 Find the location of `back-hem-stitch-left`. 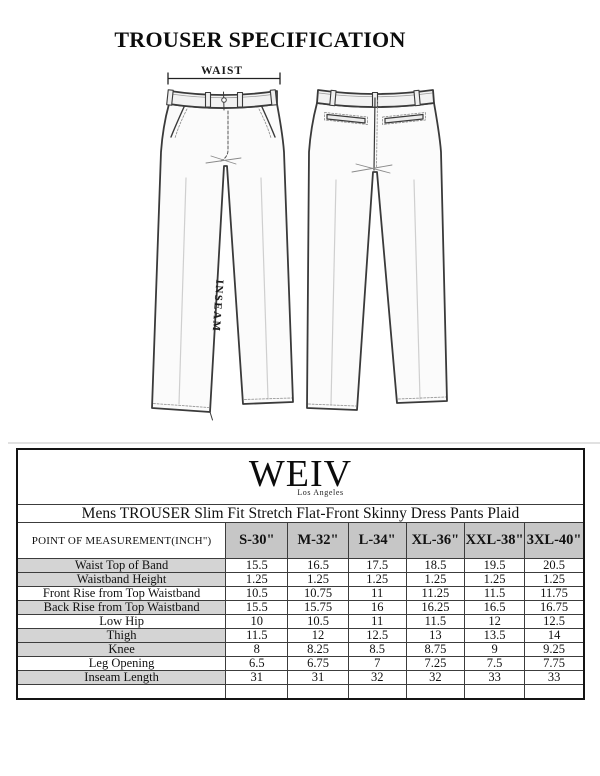

back-hem-stitch-left is located at coordinates (332, 405).